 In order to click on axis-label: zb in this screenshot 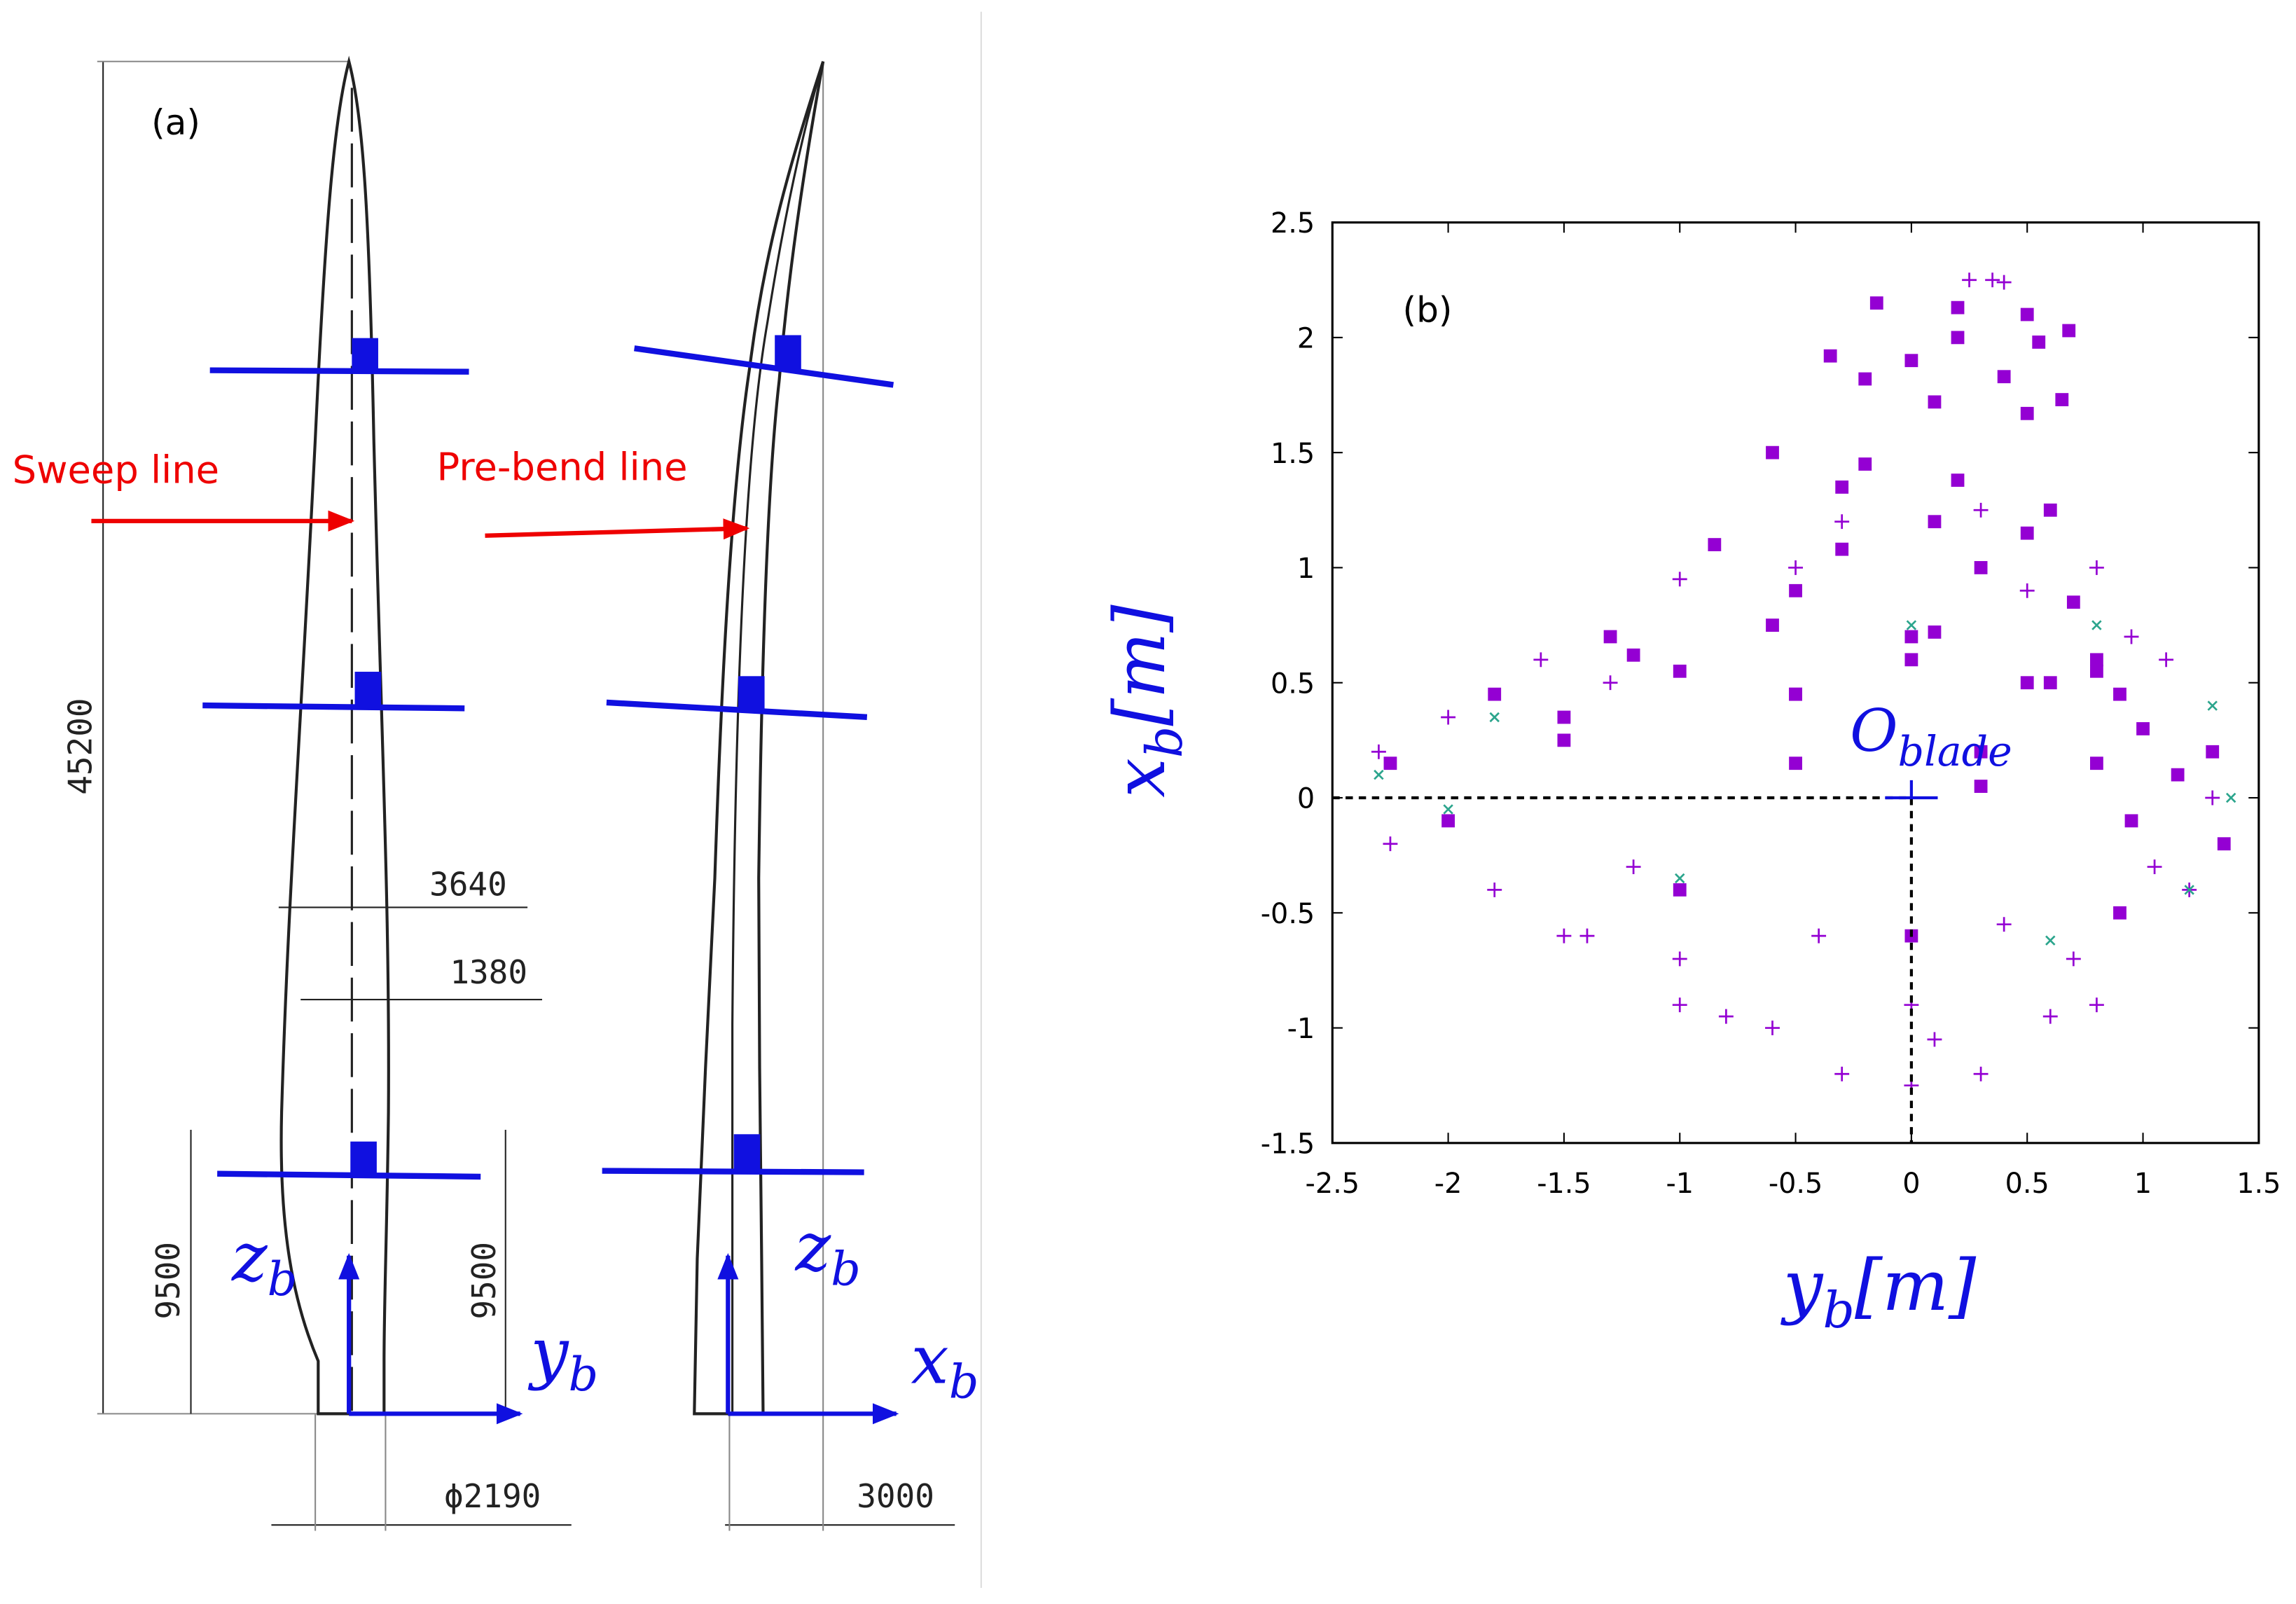, I will do `click(264, 1262)`.